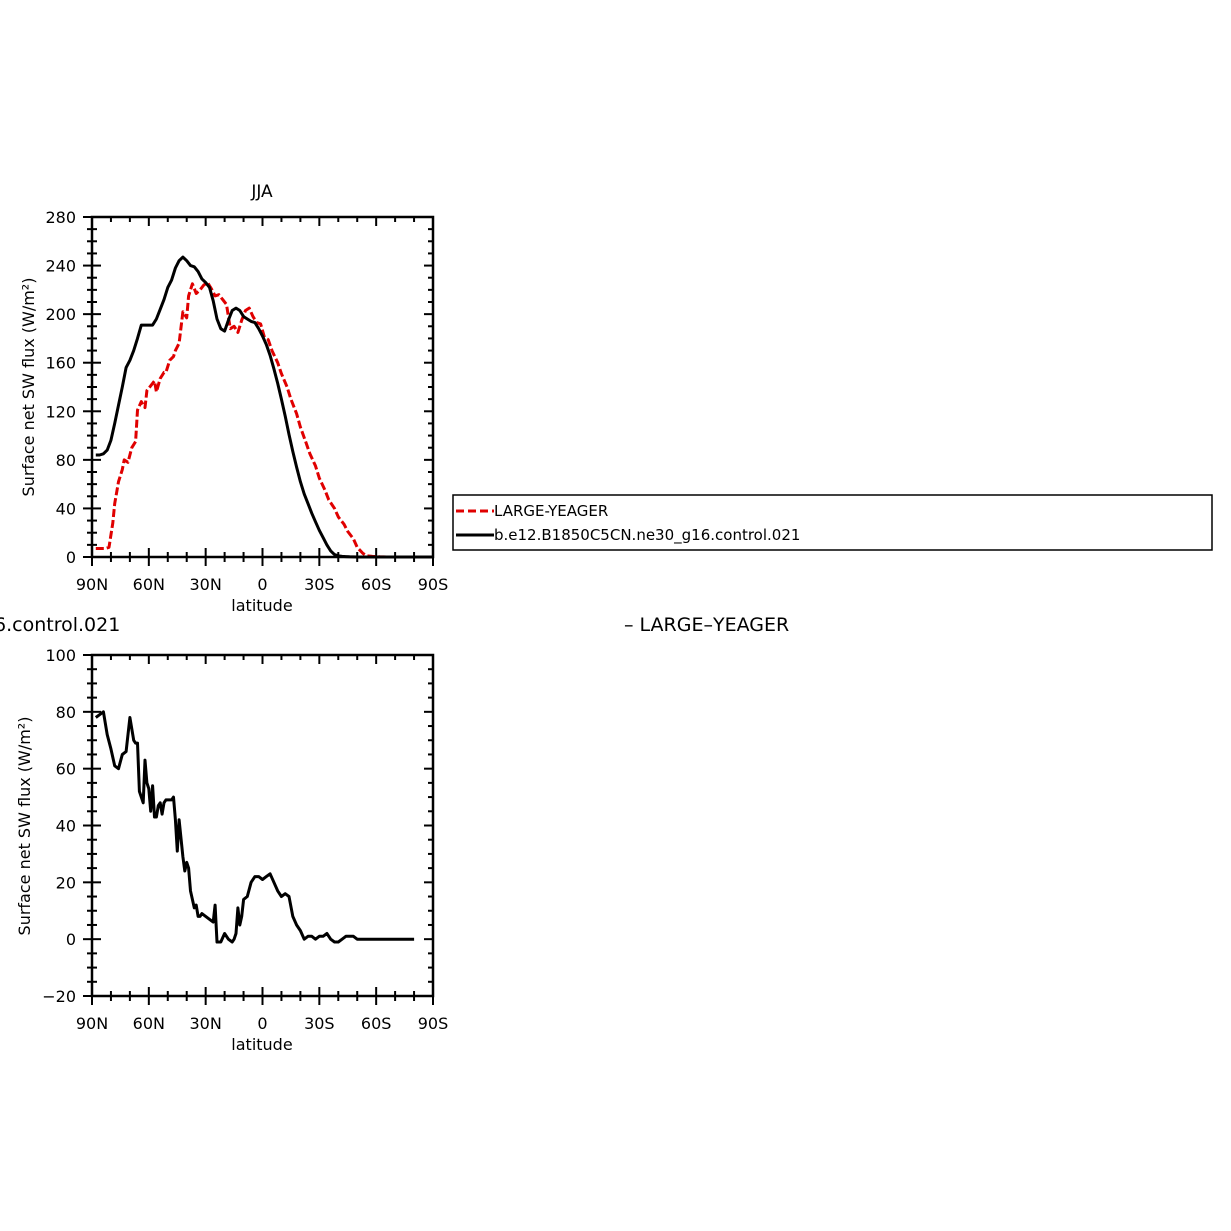 Image resolution: width=1231 pixels, height=1231 pixels. I want to click on top-plot-ticks, so click(258, 391).